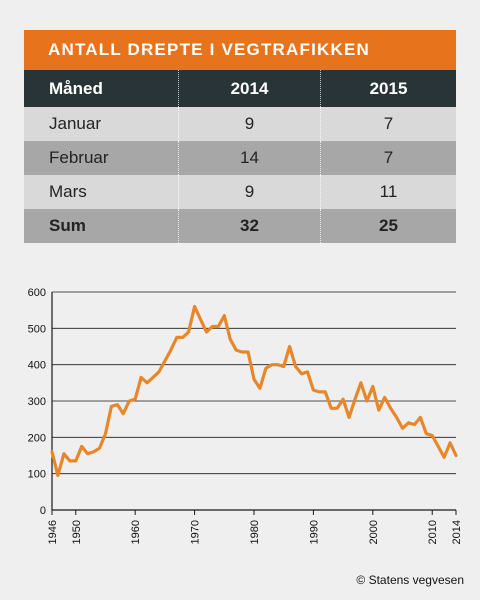  Describe the element at coordinates (68, 191) in the screenshot. I see `row-label: Mars` at that location.